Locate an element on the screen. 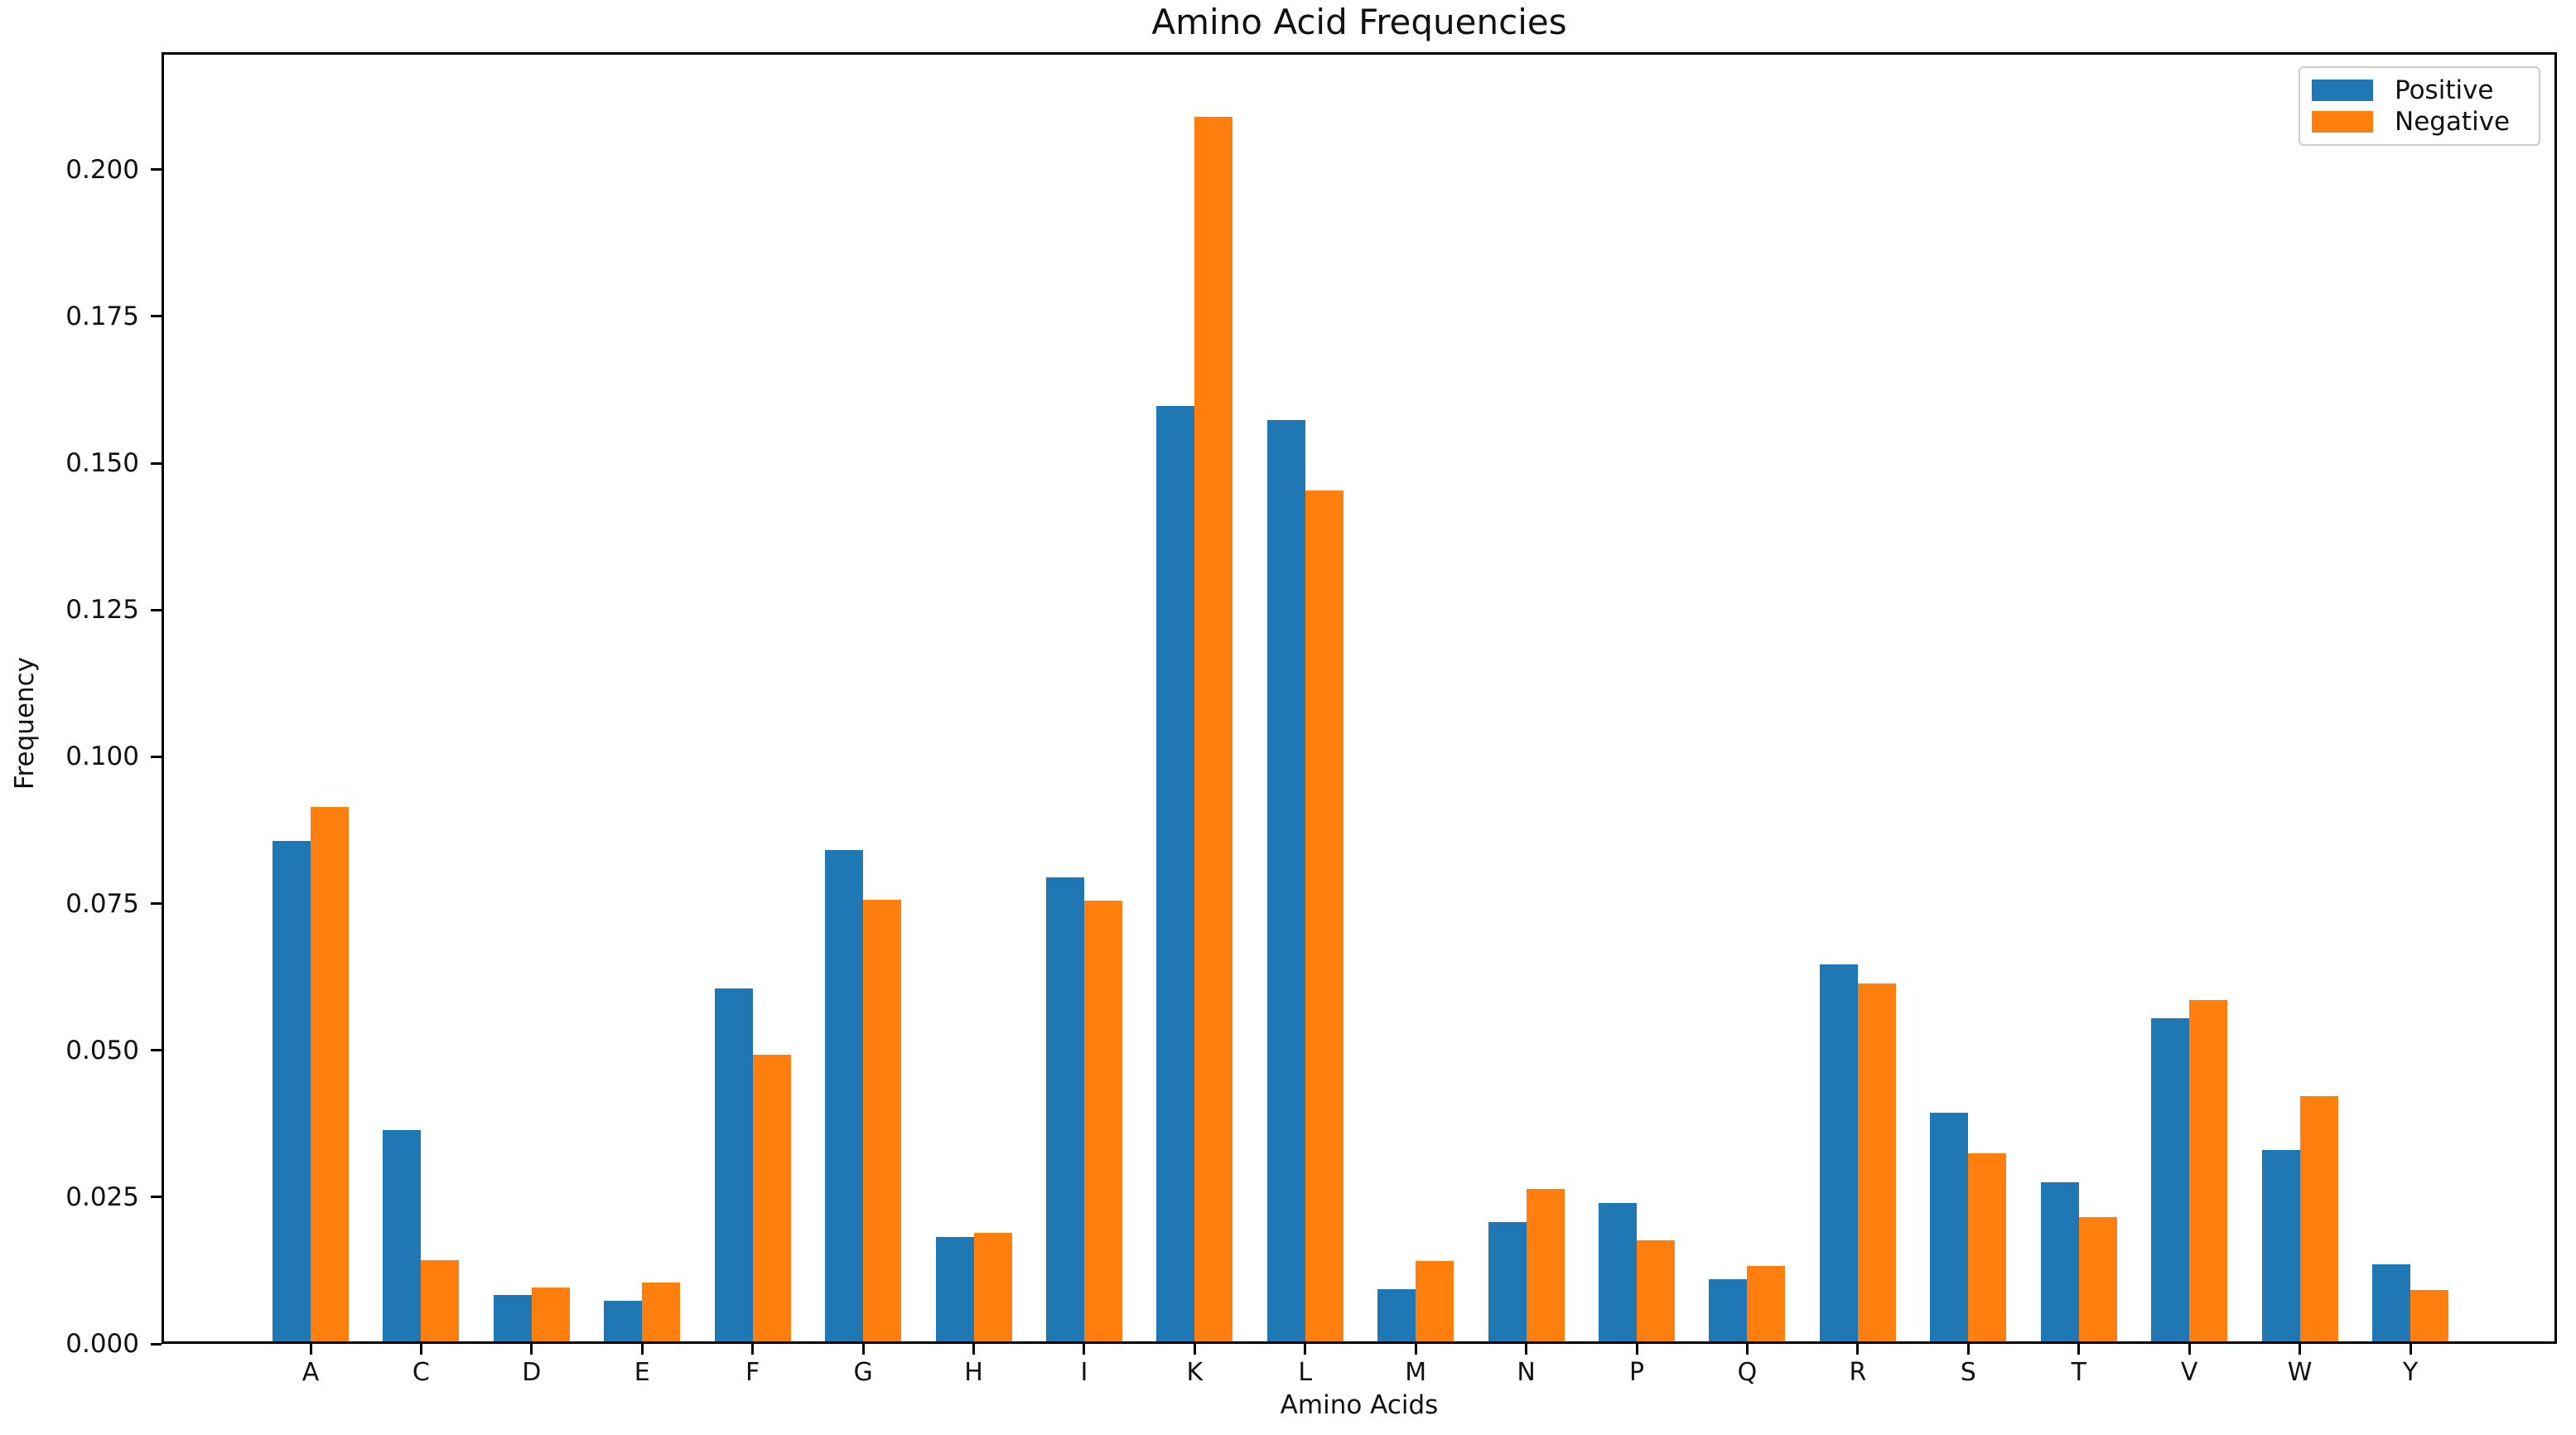 This screenshot has height=1435, width=2576. x-tick-label-C: C is located at coordinates (421, 1372).